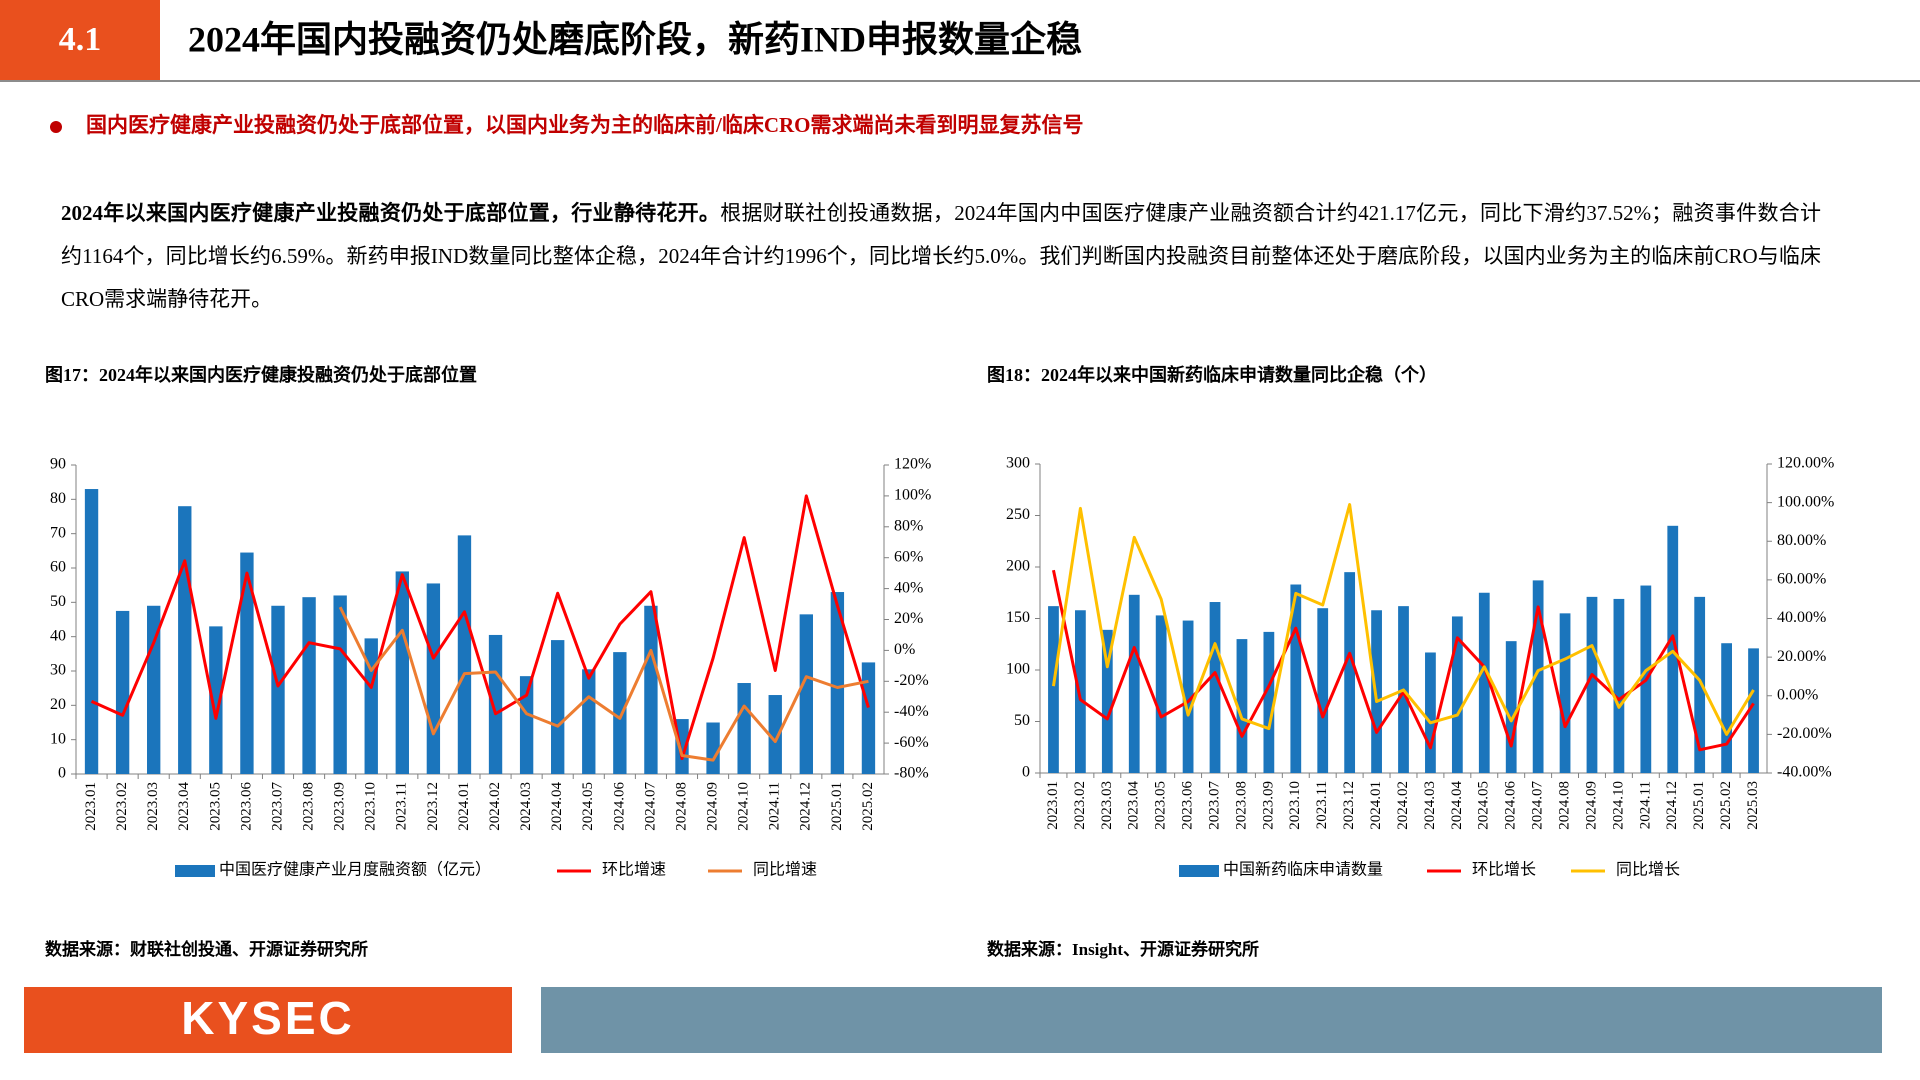 The width and height of the screenshot is (1920, 1080). Describe the element at coordinates (634, 870) in the screenshot. I see `legend-label: 环比增速` at that location.